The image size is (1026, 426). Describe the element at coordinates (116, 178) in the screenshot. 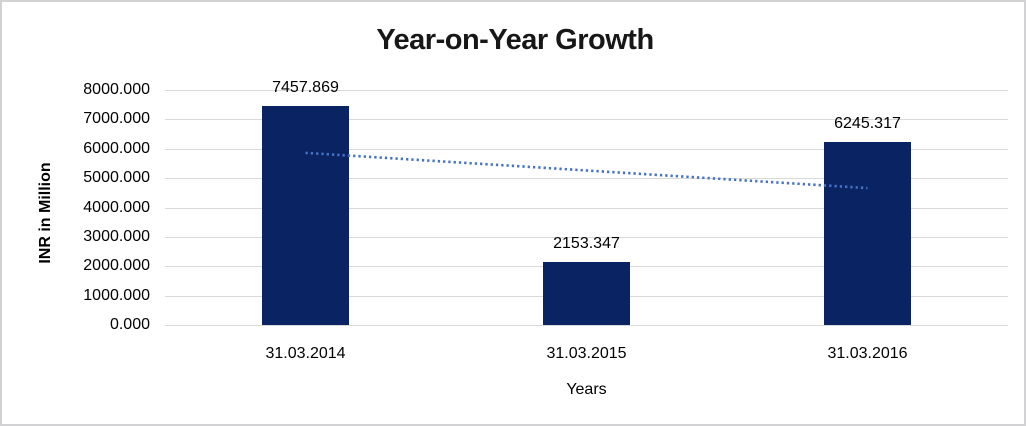

I see `y-tick-label: 5000.000` at that location.